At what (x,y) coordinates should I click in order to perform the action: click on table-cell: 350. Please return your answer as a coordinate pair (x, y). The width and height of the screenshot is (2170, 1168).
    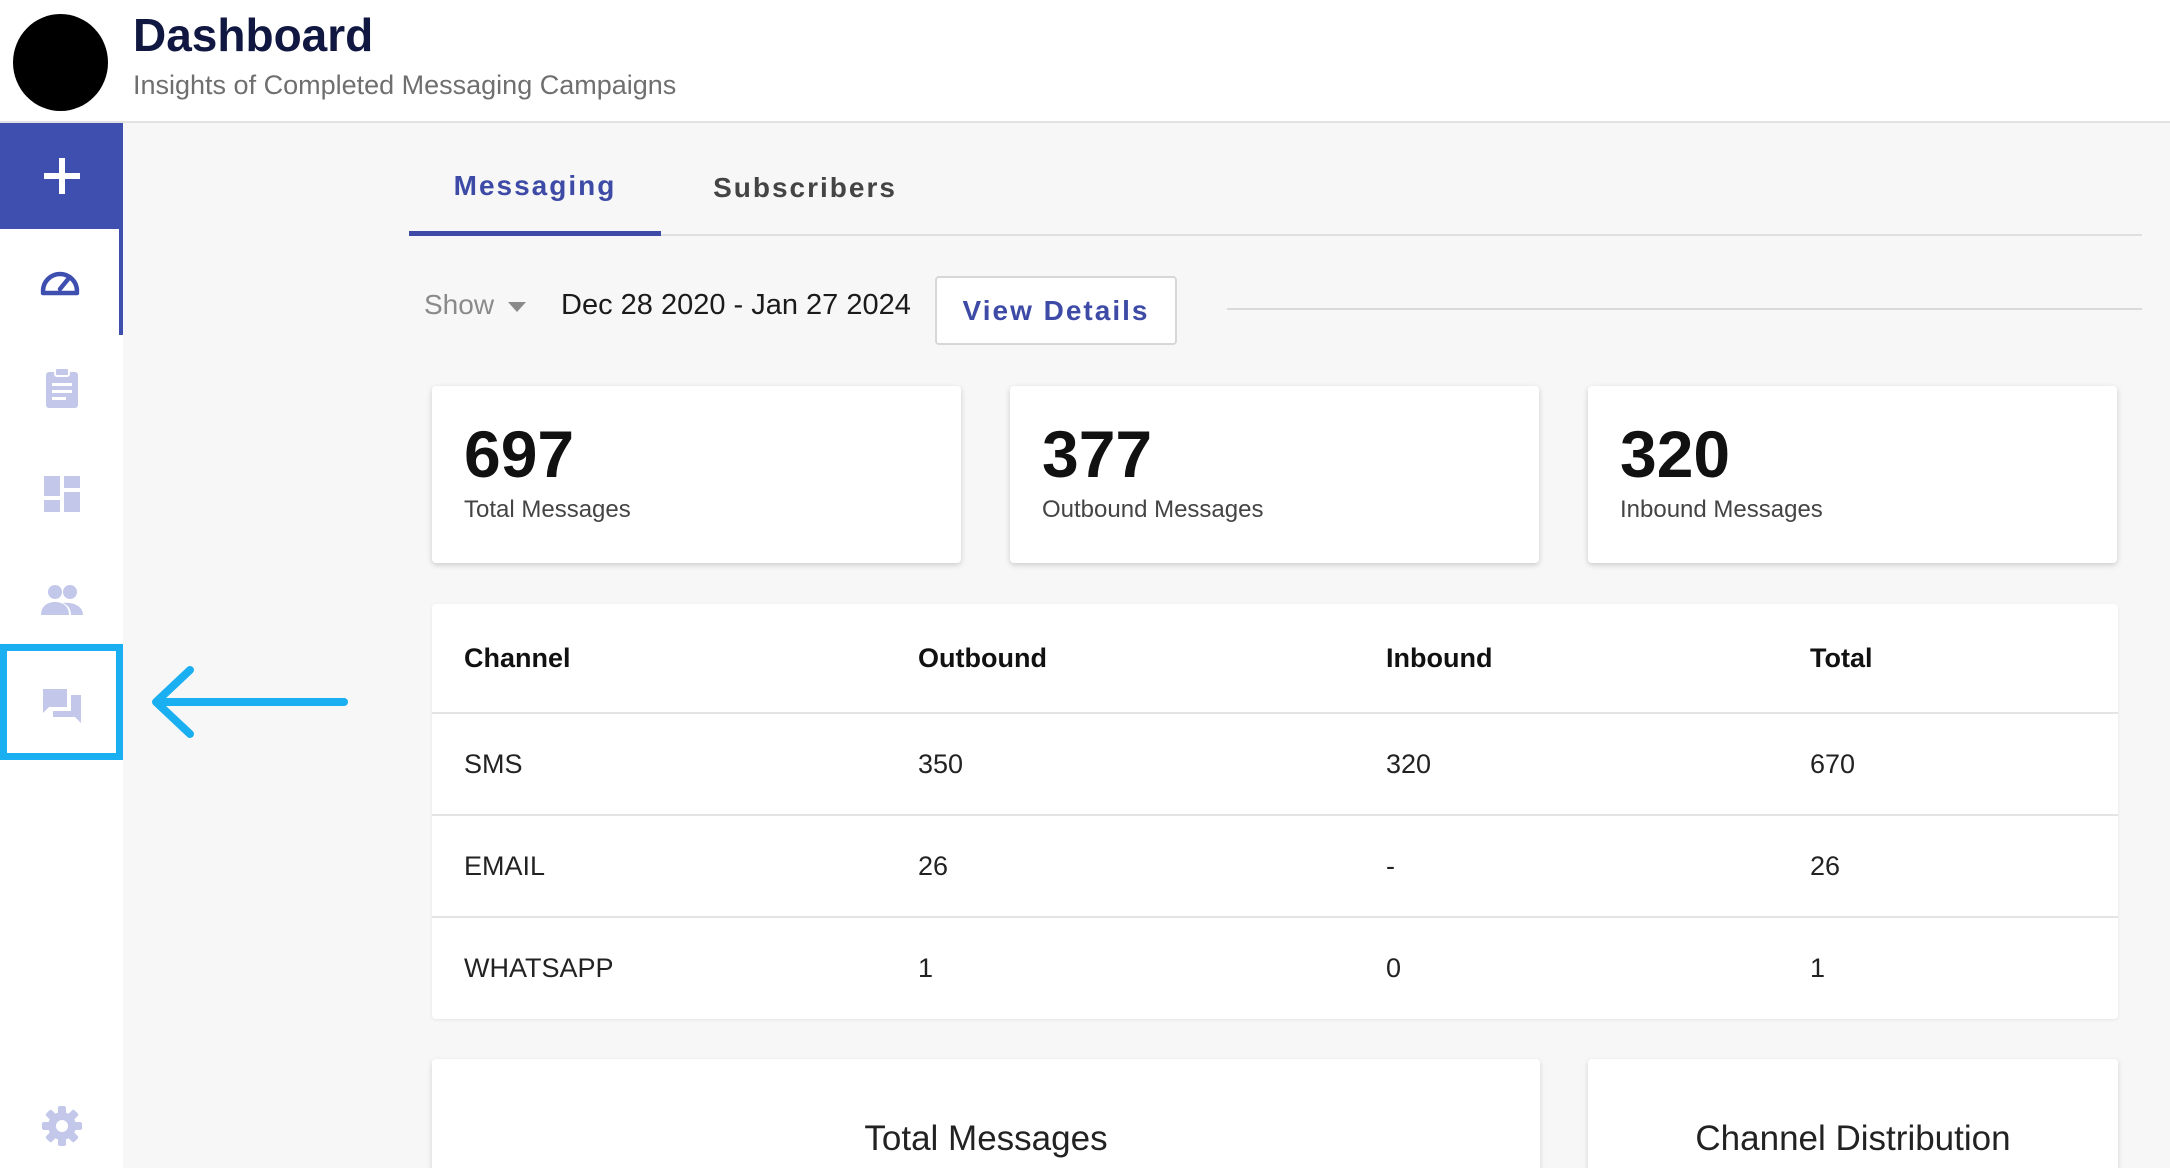
    Looking at the image, I should click on (941, 763).